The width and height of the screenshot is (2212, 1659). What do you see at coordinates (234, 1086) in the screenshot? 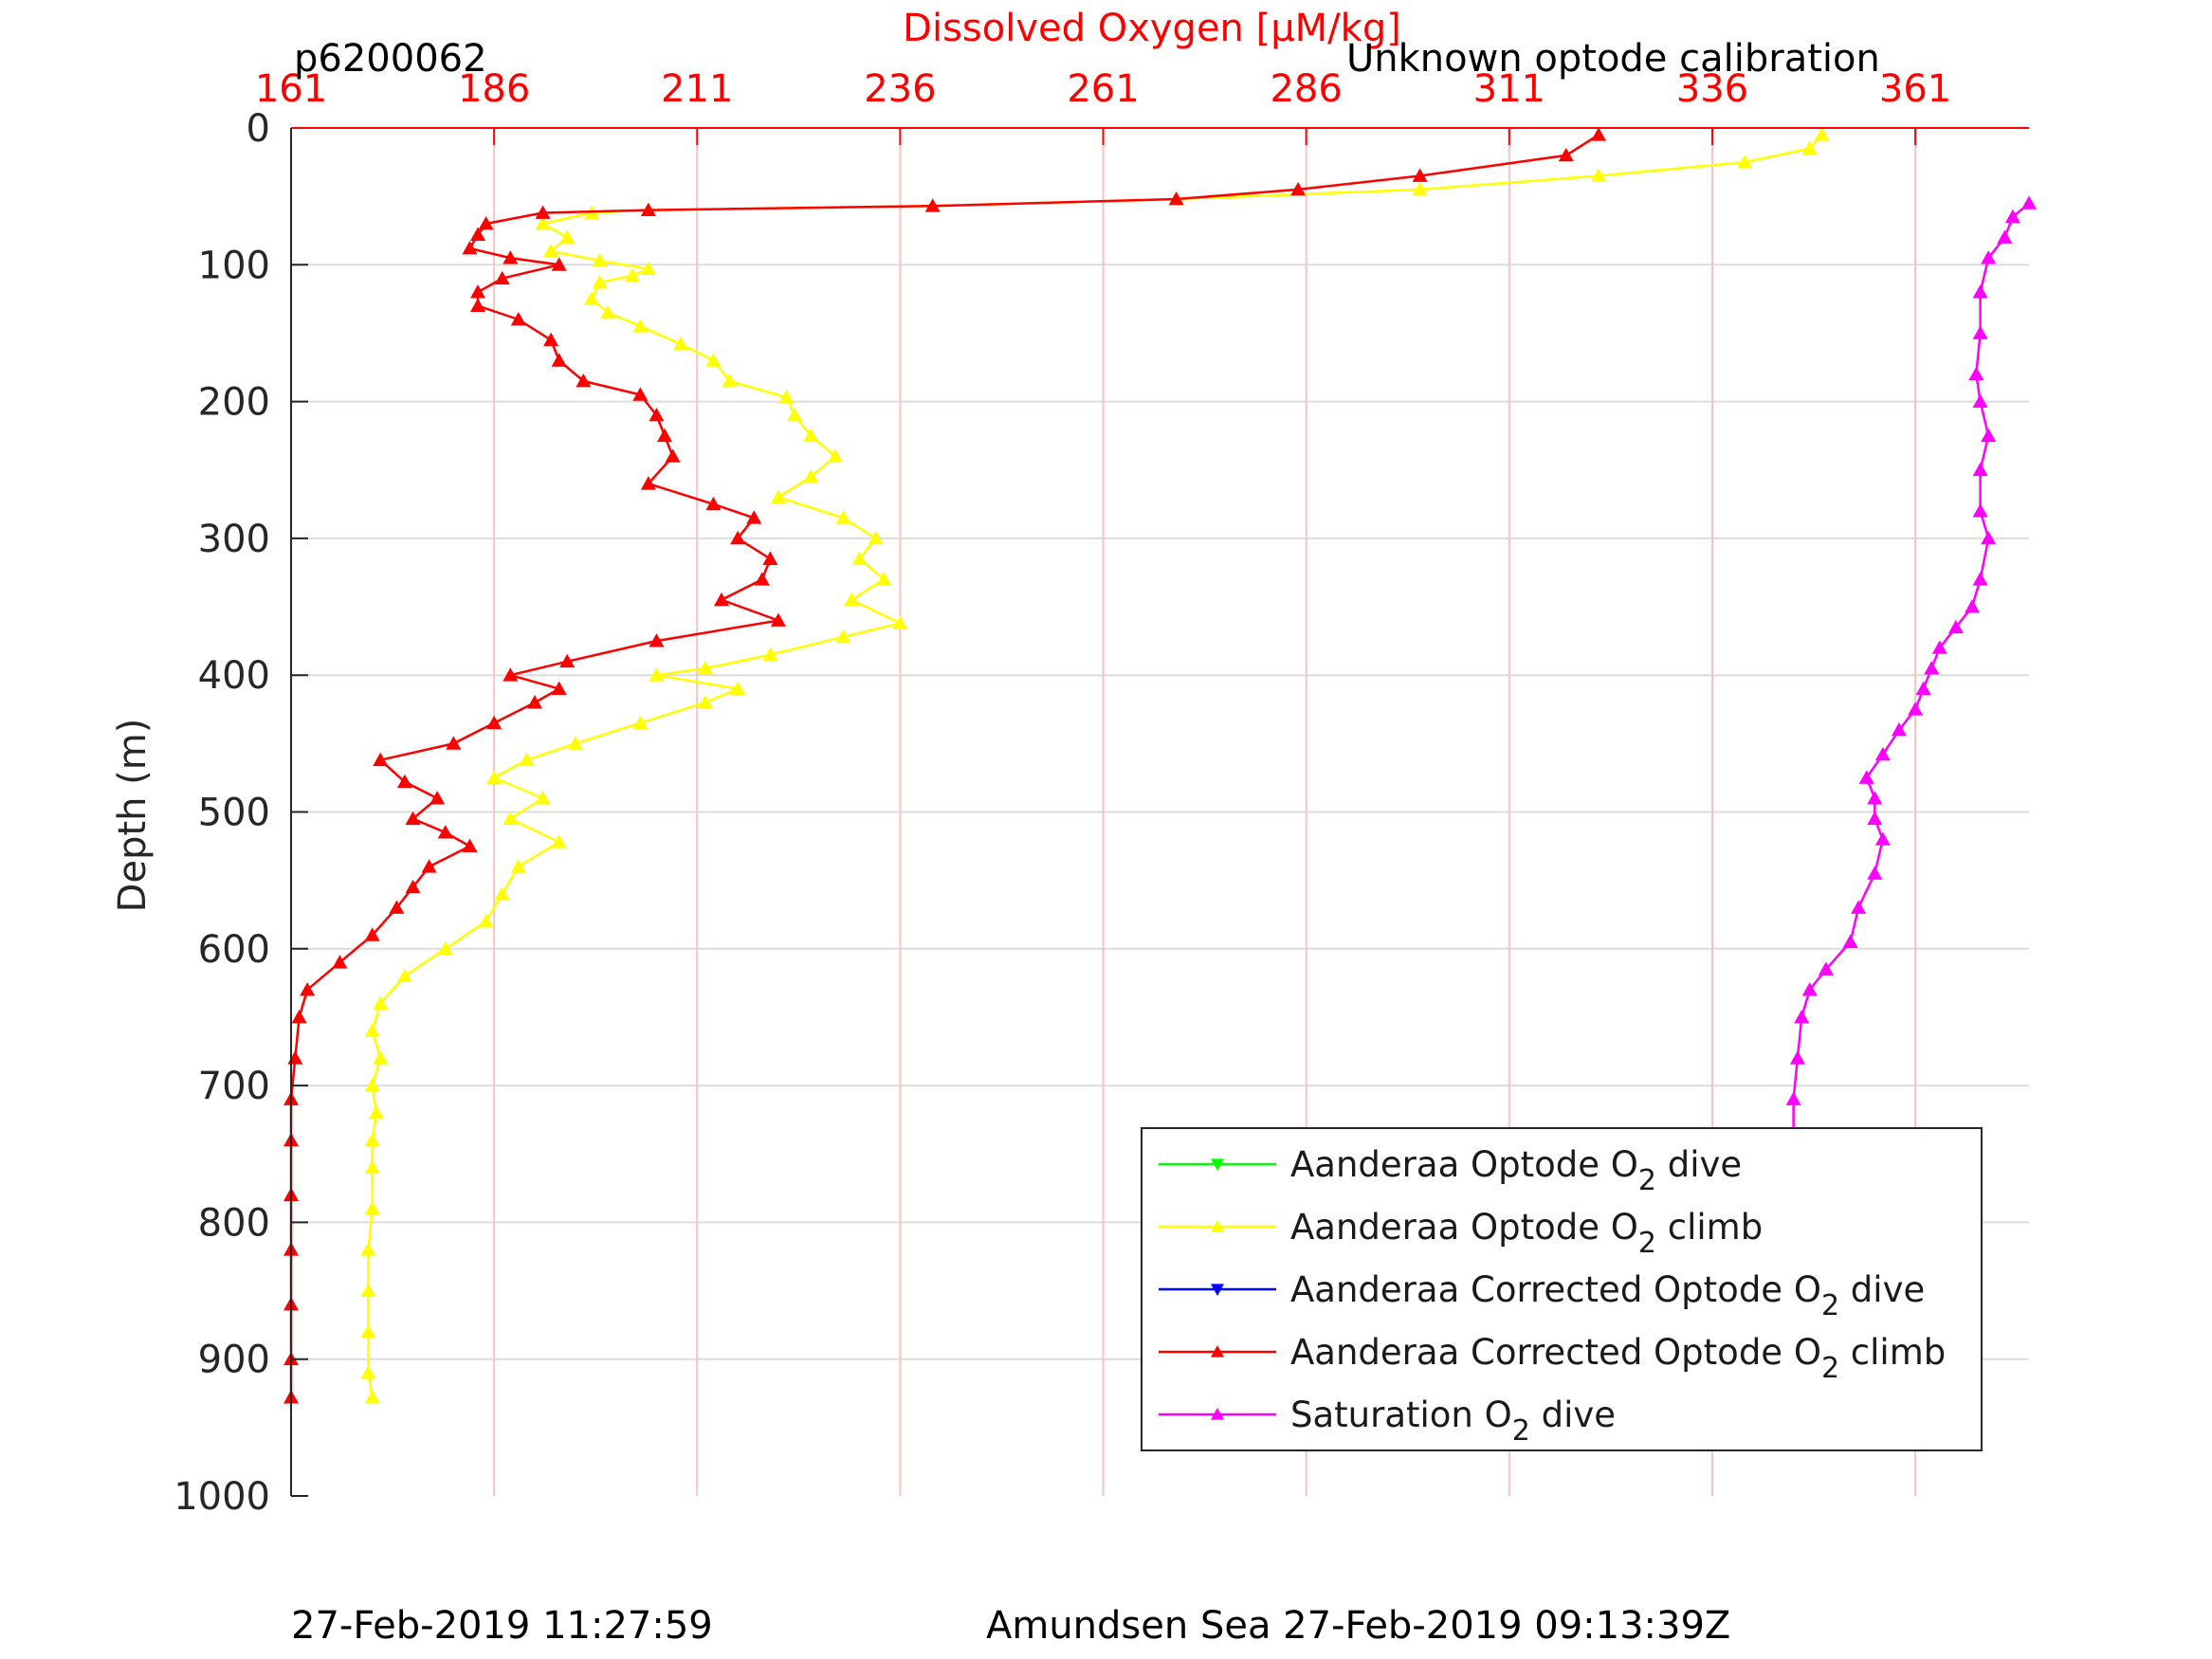
I see `y-tick-label: 700` at bounding box center [234, 1086].